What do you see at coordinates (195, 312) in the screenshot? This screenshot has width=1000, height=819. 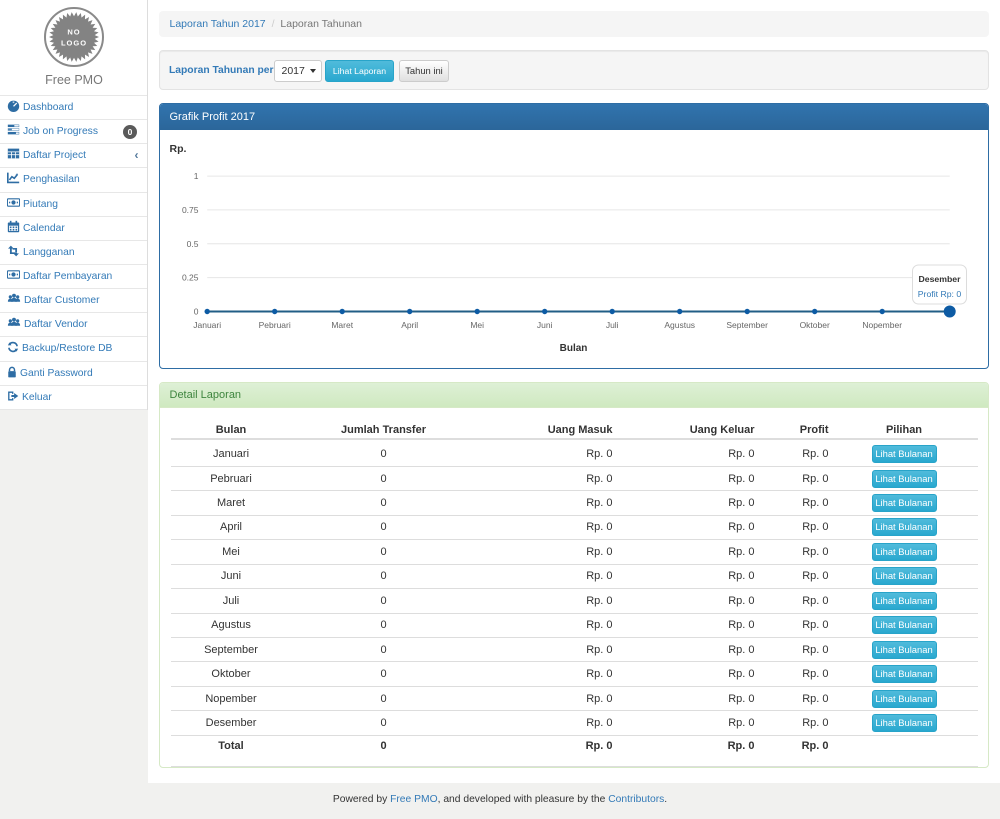 I see `svg-text: 0` at bounding box center [195, 312].